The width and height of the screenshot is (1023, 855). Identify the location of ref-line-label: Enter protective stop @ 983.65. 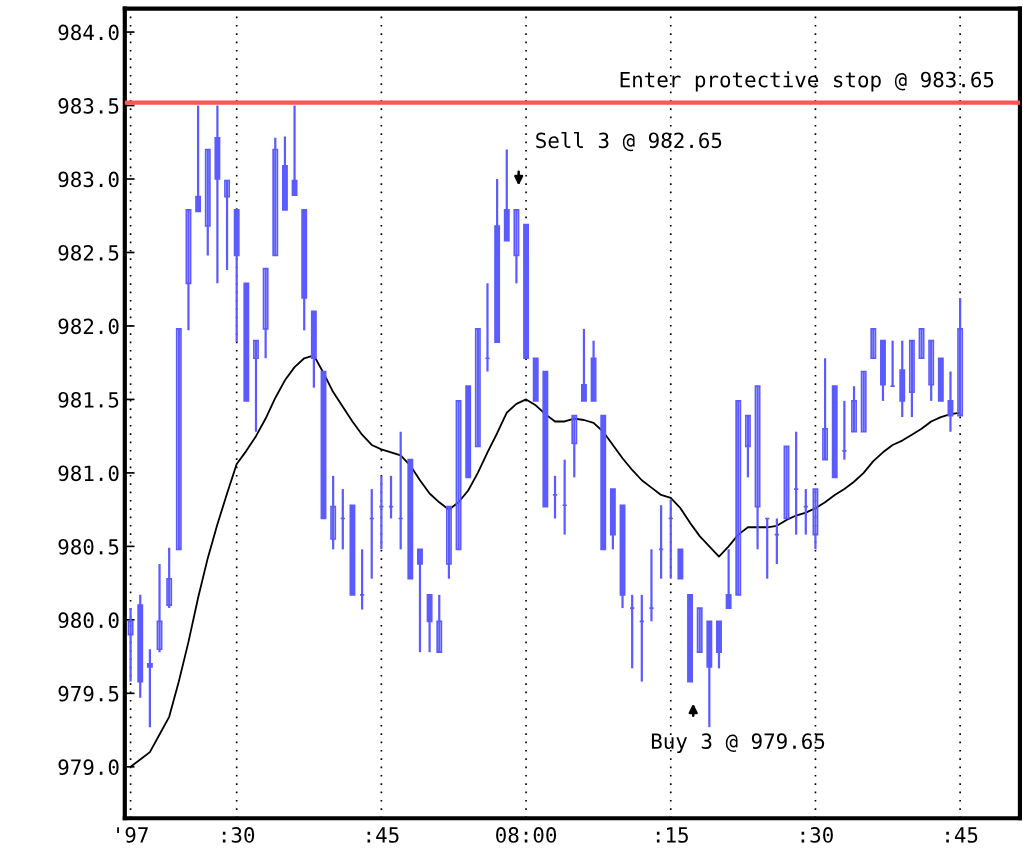
(807, 81).